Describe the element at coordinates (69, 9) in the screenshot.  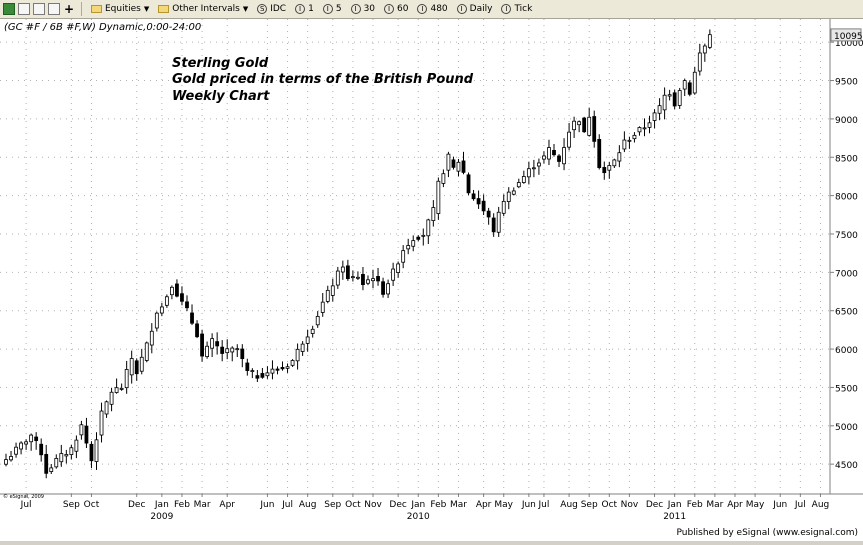
I see `add-icon: +` at that location.